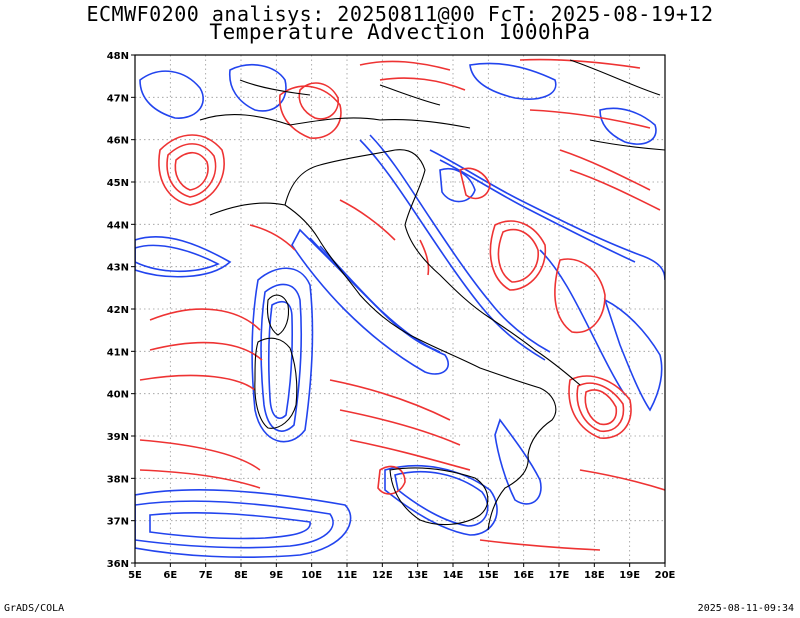  What do you see at coordinates (118, 352) in the screenshot?
I see `lat-tick-label: 41N` at bounding box center [118, 352].